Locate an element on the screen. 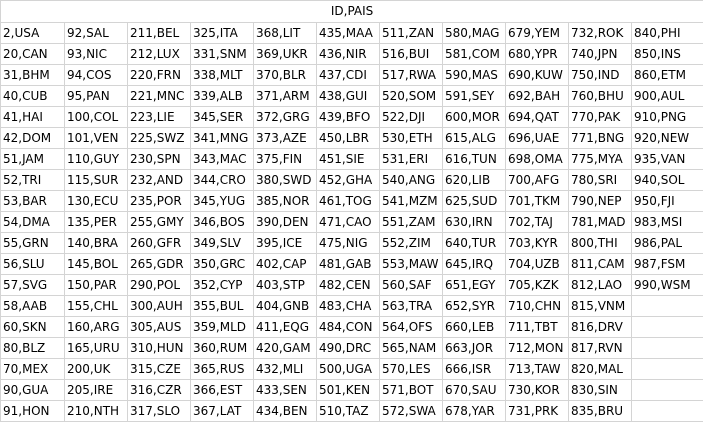 This screenshot has width=703, height=422. table-cell: 110,GUY is located at coordinates (96, 159).